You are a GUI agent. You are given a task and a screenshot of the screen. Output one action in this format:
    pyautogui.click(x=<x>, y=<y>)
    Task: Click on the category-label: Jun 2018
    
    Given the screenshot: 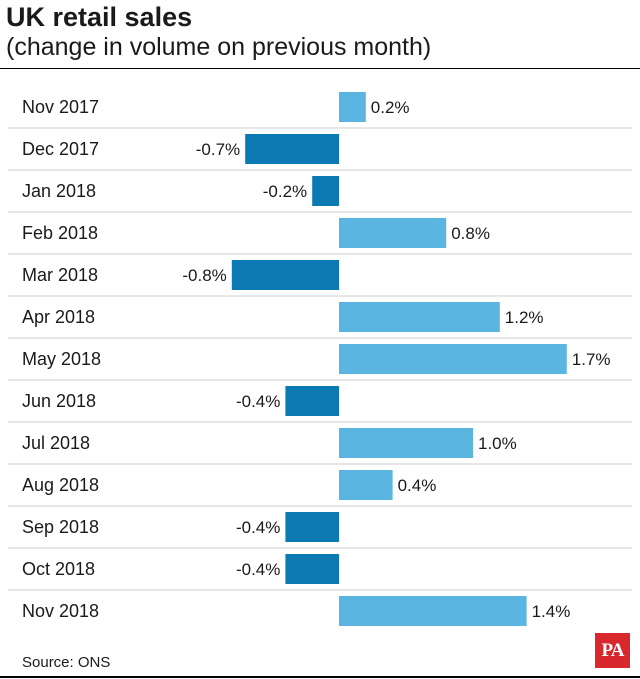 What is the action you would take?
    pyautogui.click(x=59, y=401)
    